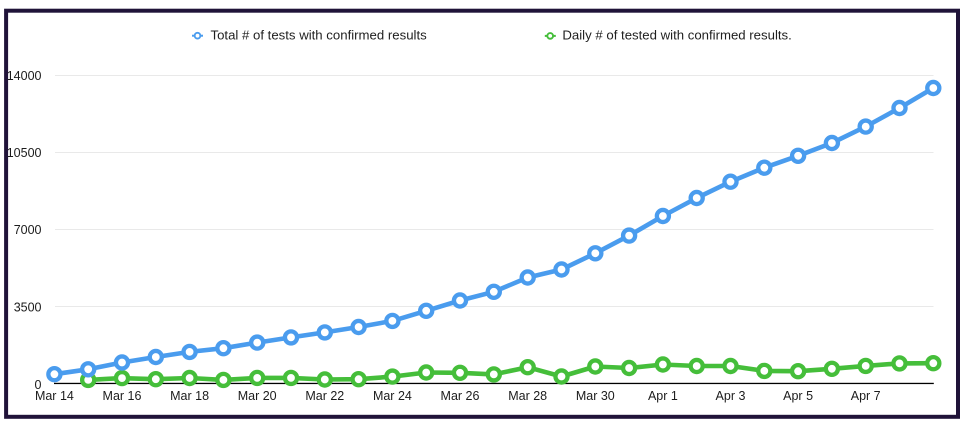 This screenshot has height=437, width=967. What do you see at coordinates (663, 396) in the screenshot?
I see `svg-text: Apr 1` at bounding box center [663, 396].